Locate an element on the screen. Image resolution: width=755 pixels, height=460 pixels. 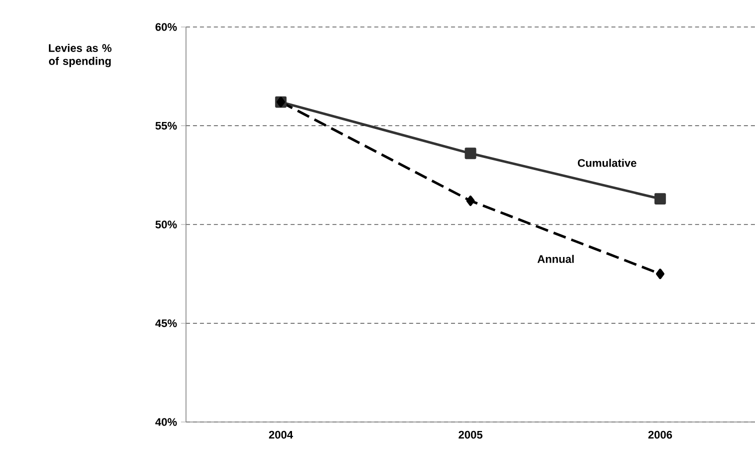
series-label: Annual is located at coordinates (556, 258).